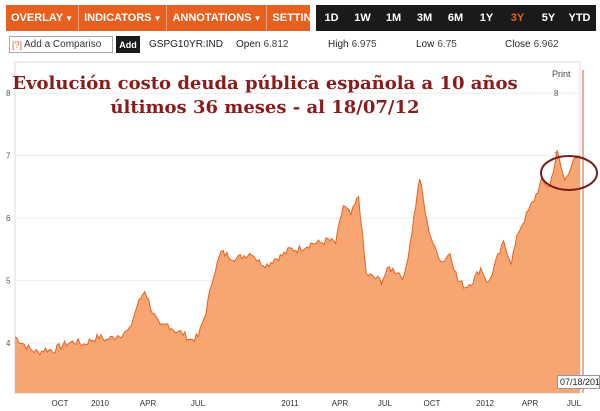  Describe the element at coordinates (8, 218) in the screenshot. I see `y-tick-left: 6` at that location.